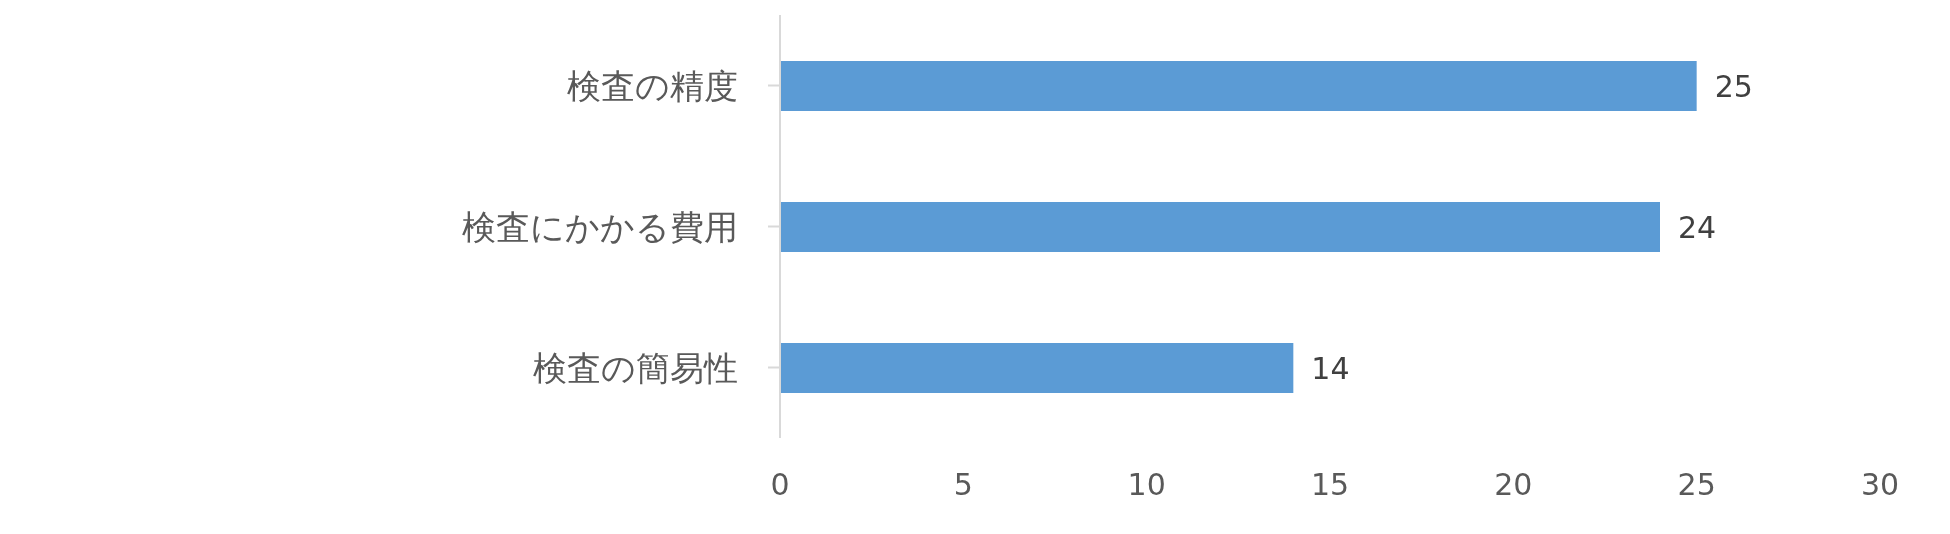  I want to click on y-tick-label: 検査にかかる費用, so click(600, 226).